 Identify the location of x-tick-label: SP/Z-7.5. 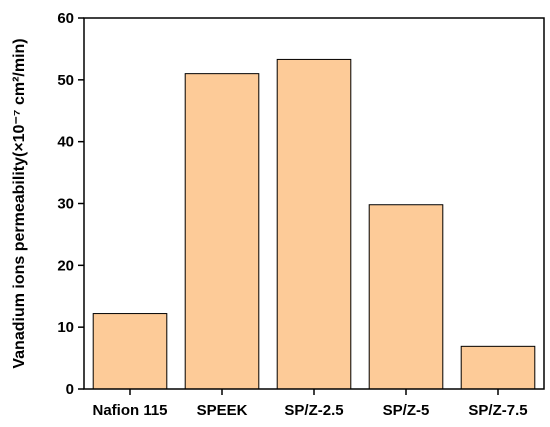
(497, 410).